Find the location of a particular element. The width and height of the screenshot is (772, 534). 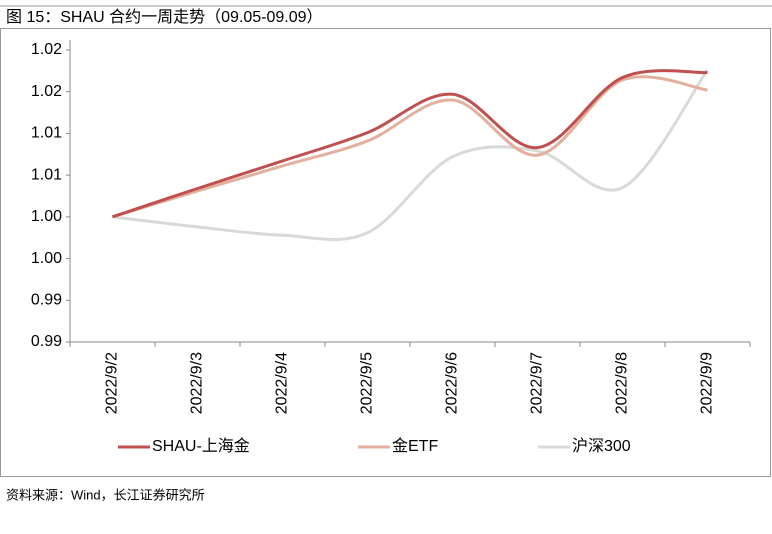

x-tick-label: 2022/9/8 is located at coordinates (622, 383).